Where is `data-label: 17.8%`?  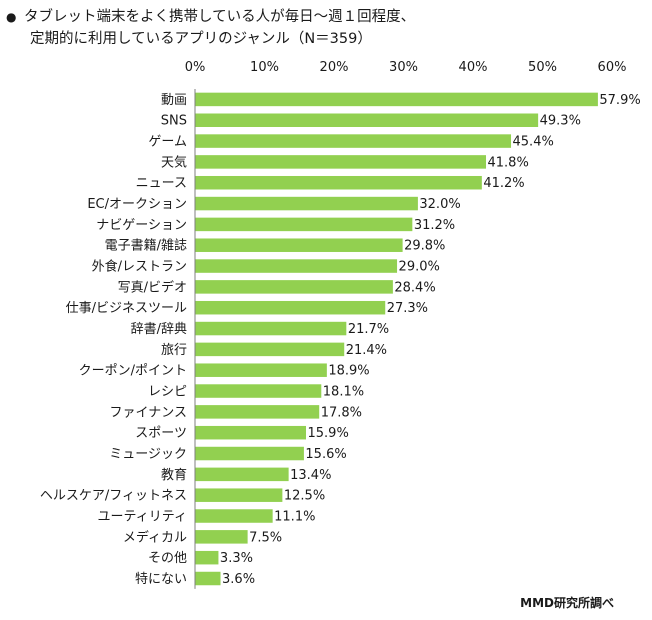
data-label: 17.8% is located at coordinates (341, 412).